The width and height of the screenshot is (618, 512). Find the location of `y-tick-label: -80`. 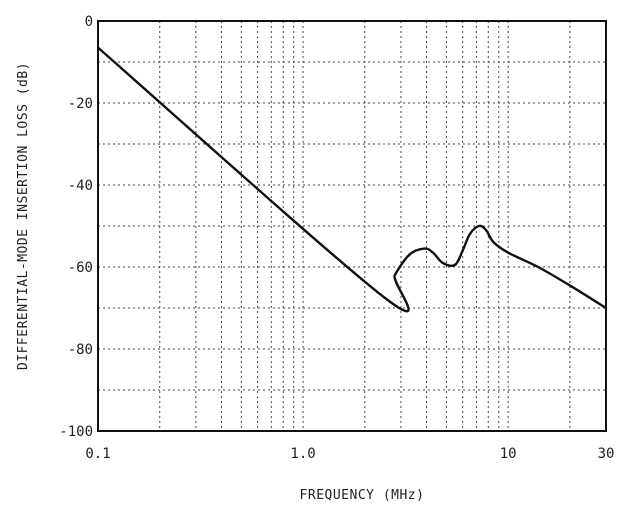

y-tick-label: -80 is located at coordinates (80, 350).